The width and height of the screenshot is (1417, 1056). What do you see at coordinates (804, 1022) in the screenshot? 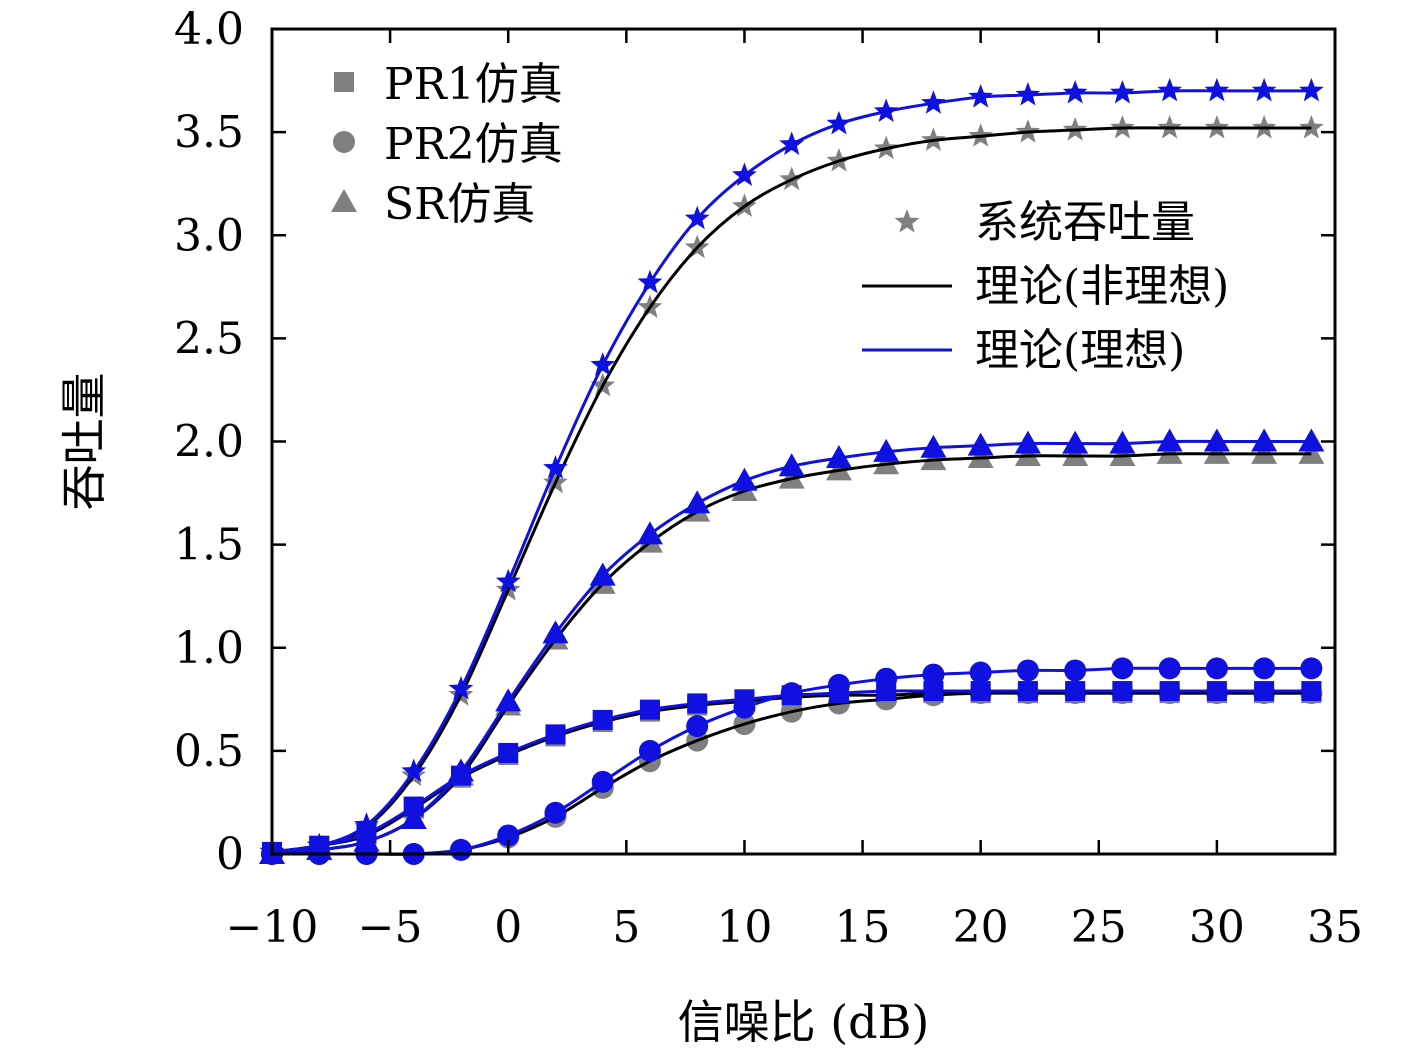
I see `x-axis-label: 信噪比 (dB)` at bounding box center [804, 1022].